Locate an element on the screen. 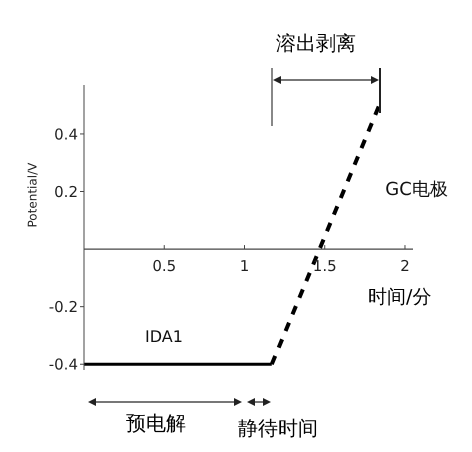 The height and width of the screenshot is (452, 472). text: 溶出剥离 is located at coordinates (316, 43).